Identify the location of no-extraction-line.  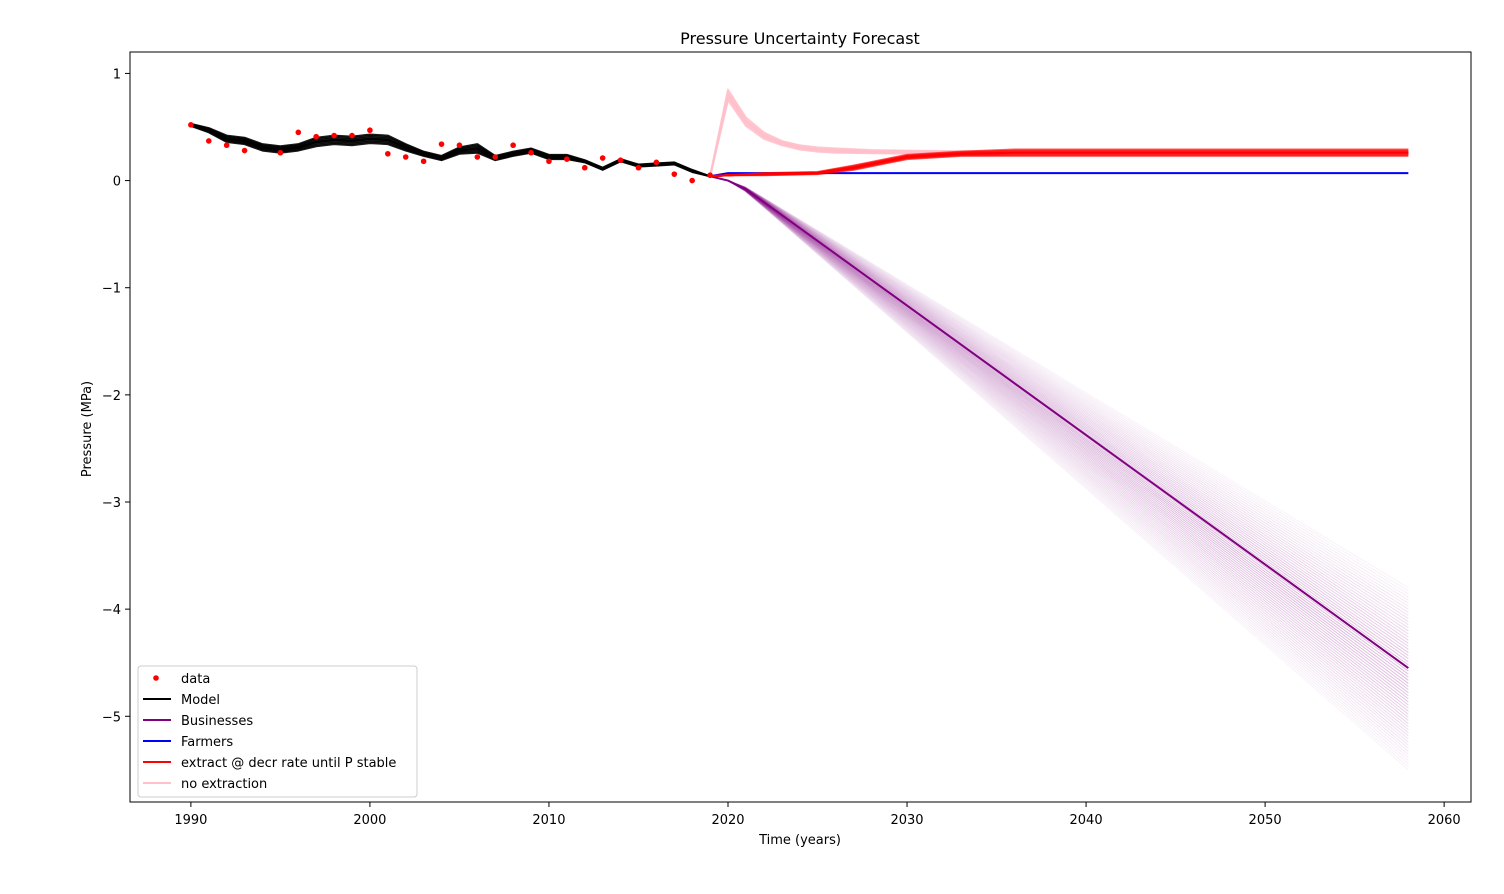
(1059, 135).